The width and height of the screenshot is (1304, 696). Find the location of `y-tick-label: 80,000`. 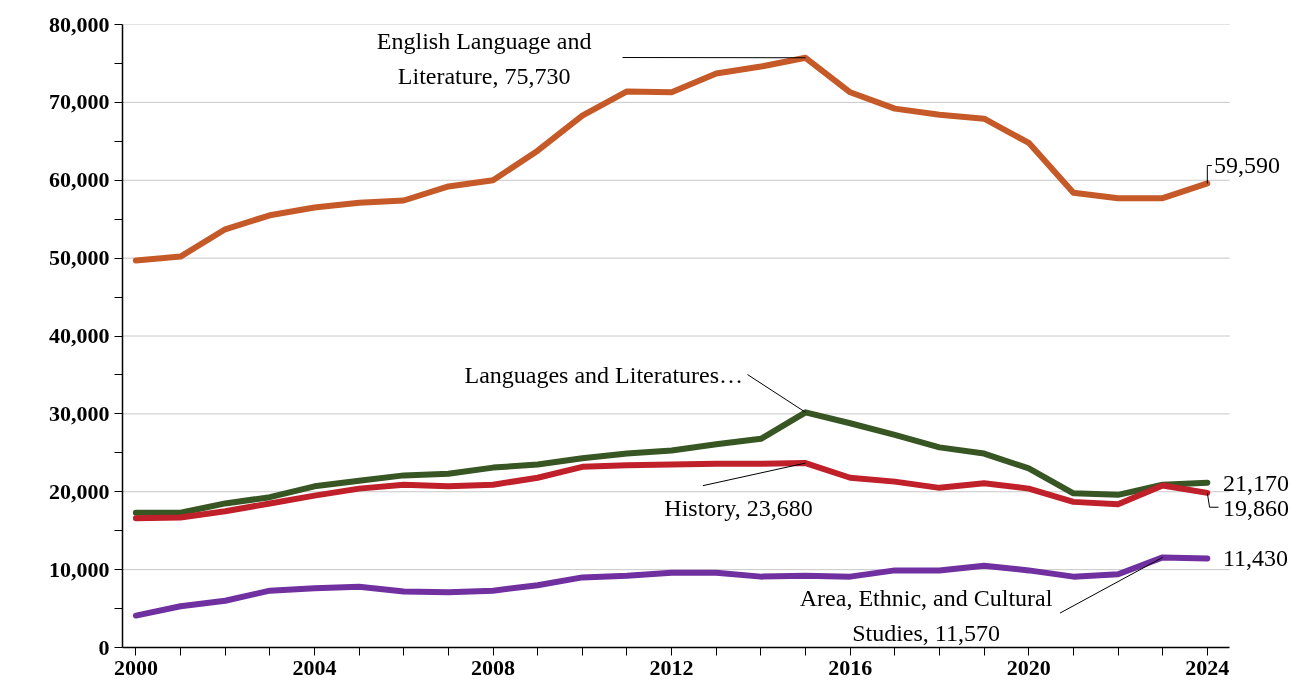

y-tick-label: 80,000 is located at coordinates (79, 24).